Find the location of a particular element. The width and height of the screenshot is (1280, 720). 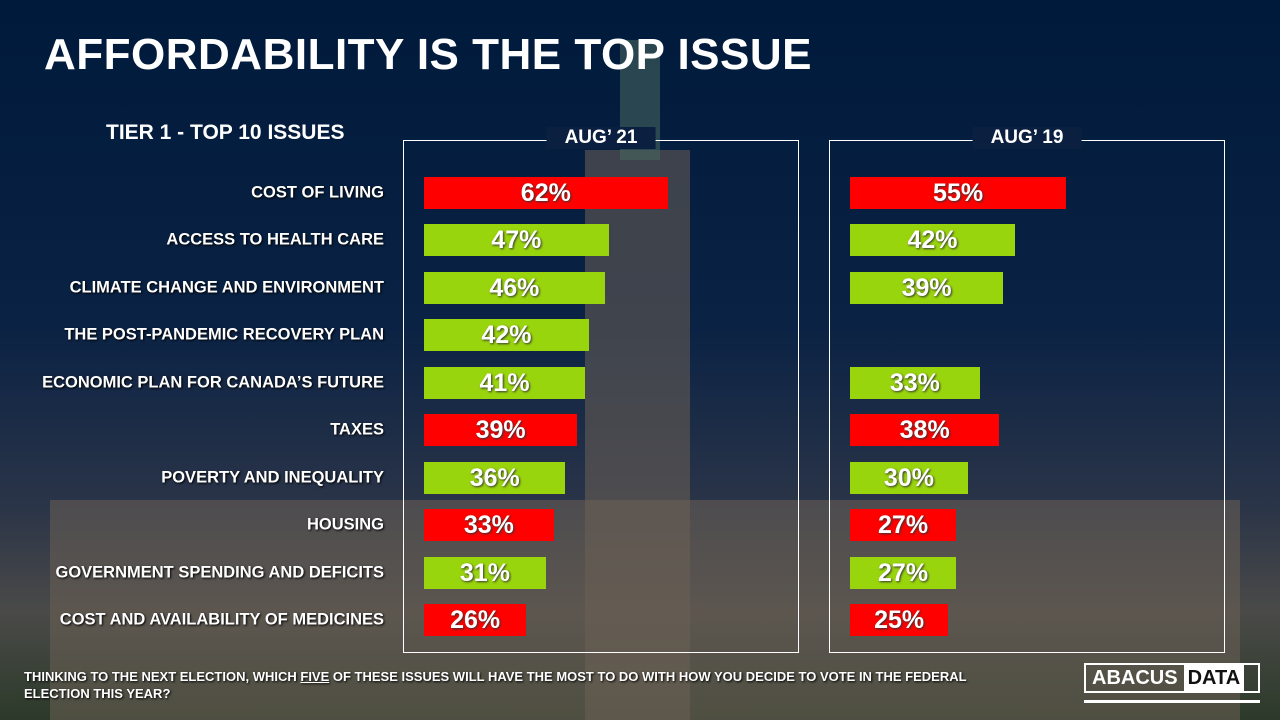

bar-aug19: 39% is located at coordinates (927, 288).